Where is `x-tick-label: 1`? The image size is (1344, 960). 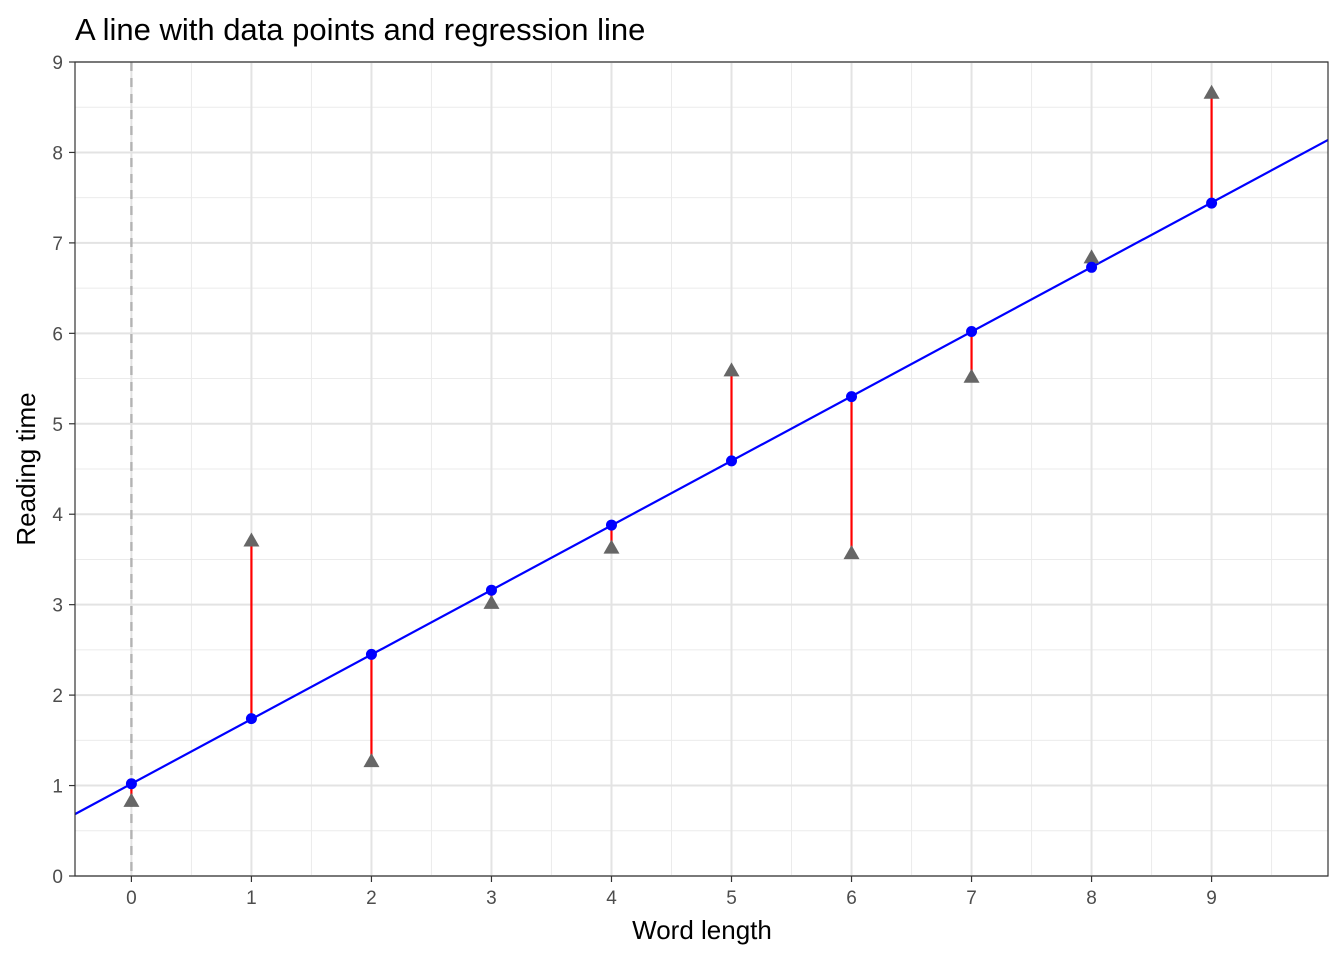
x-tick-label: 1 is located at coordinates (251, 898).